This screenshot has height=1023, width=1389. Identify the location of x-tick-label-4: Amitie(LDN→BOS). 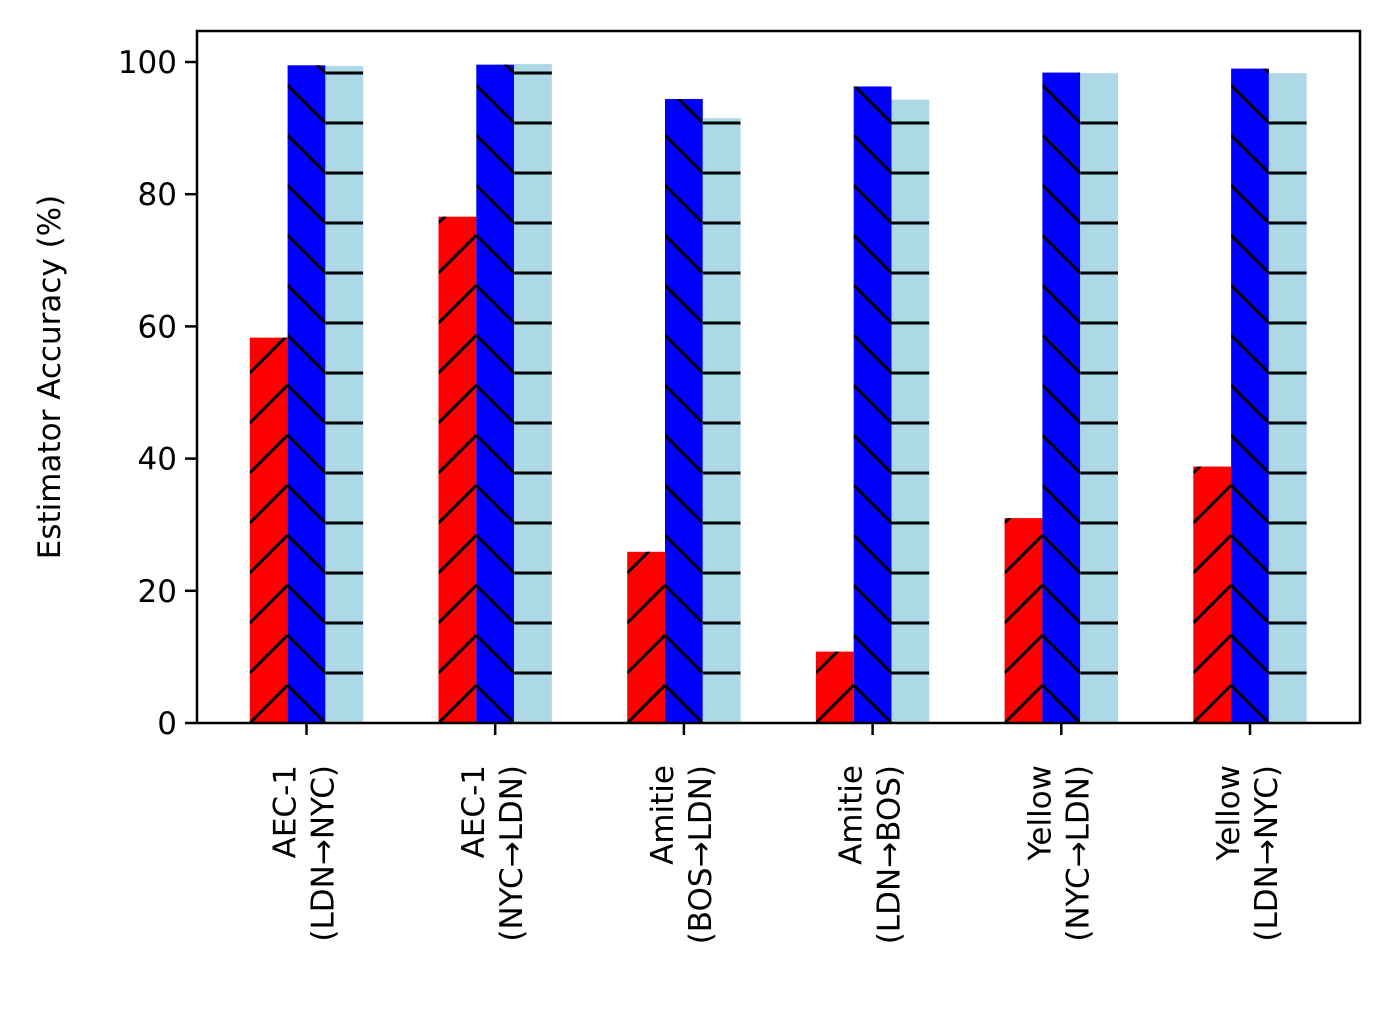
(871, 854).